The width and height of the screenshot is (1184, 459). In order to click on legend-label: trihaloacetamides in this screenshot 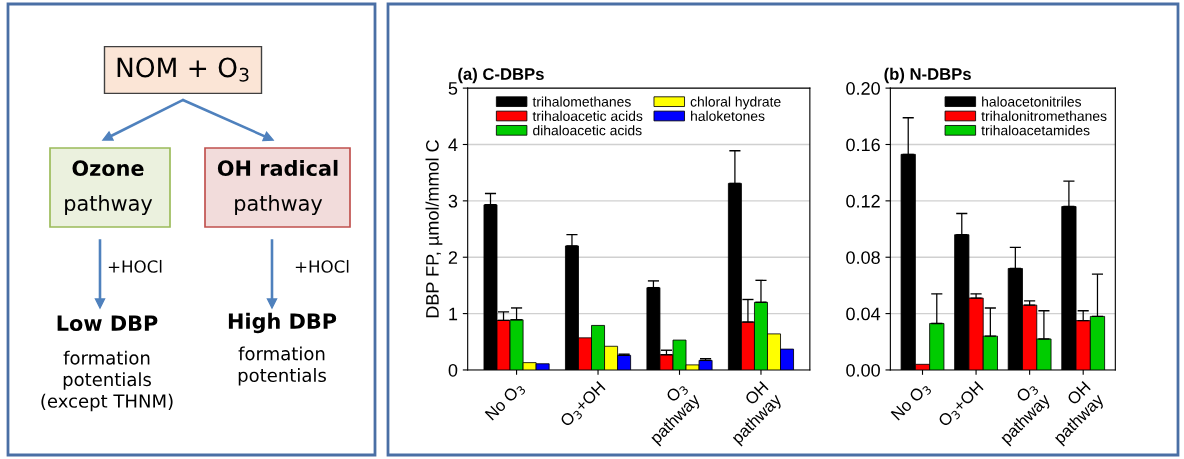, I will do `click(1035, 130)`.